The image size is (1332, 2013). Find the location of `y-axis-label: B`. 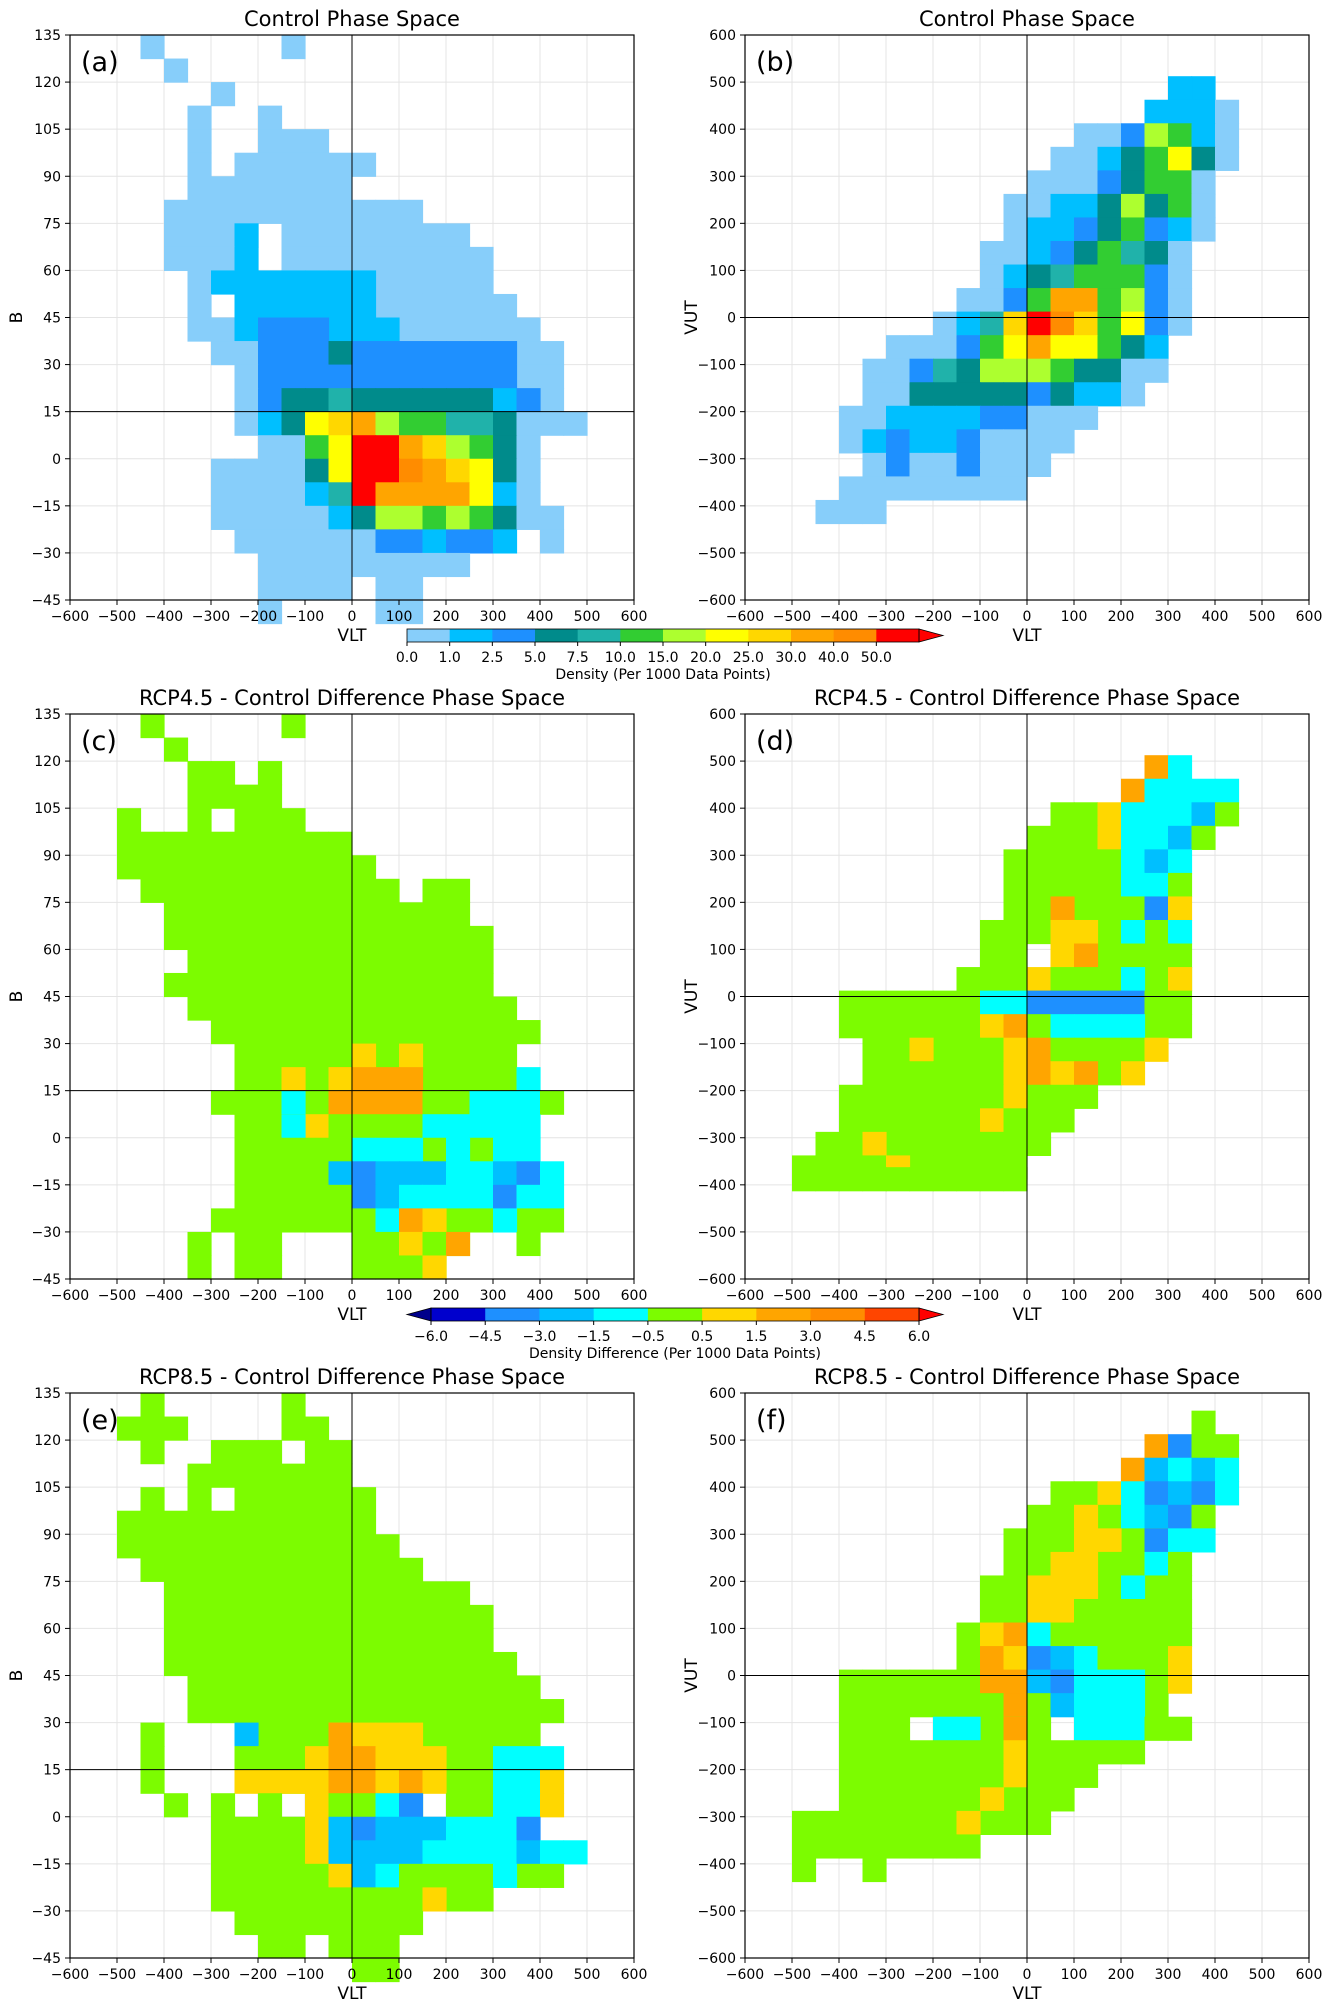

y-axis-label: B is located at coordinates (17, 997).